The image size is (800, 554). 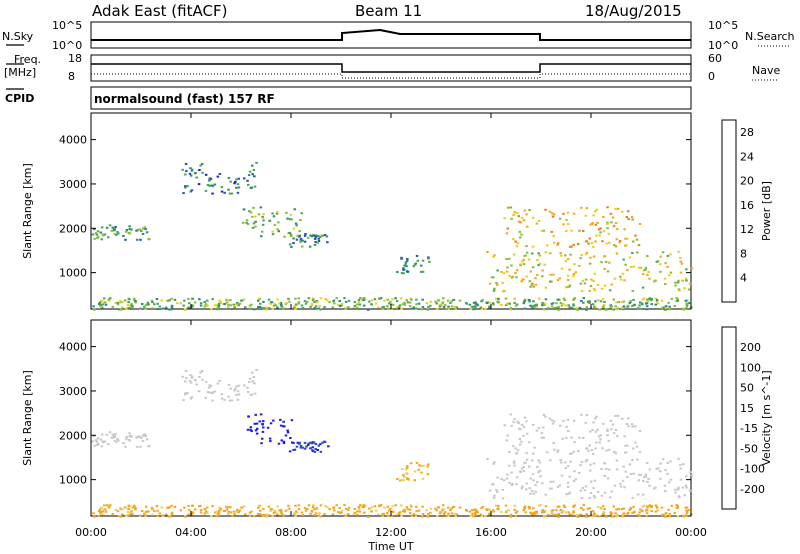 I want to click on date-title: 18/Aug/2015, so click(x=633, y=11).